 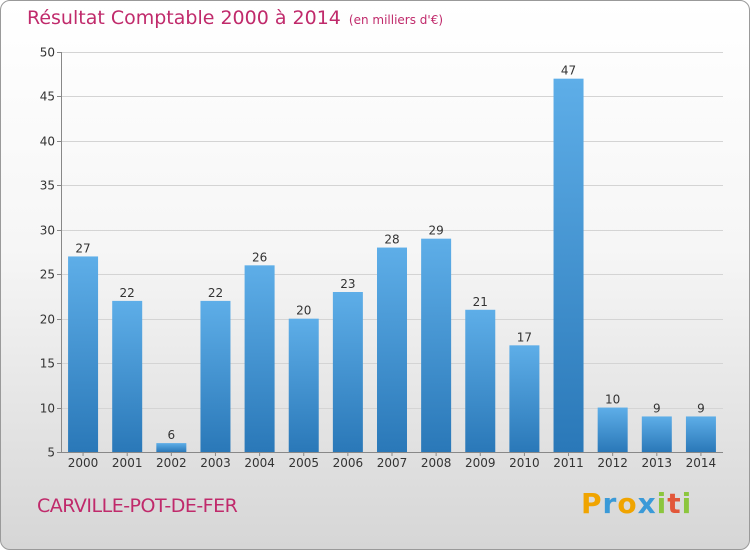 What do you see at coordinates (184, 18) in the screenshot?
I see `title-text: Résultat Comptable 2000 à 2014` at bounding box center [184, 18].